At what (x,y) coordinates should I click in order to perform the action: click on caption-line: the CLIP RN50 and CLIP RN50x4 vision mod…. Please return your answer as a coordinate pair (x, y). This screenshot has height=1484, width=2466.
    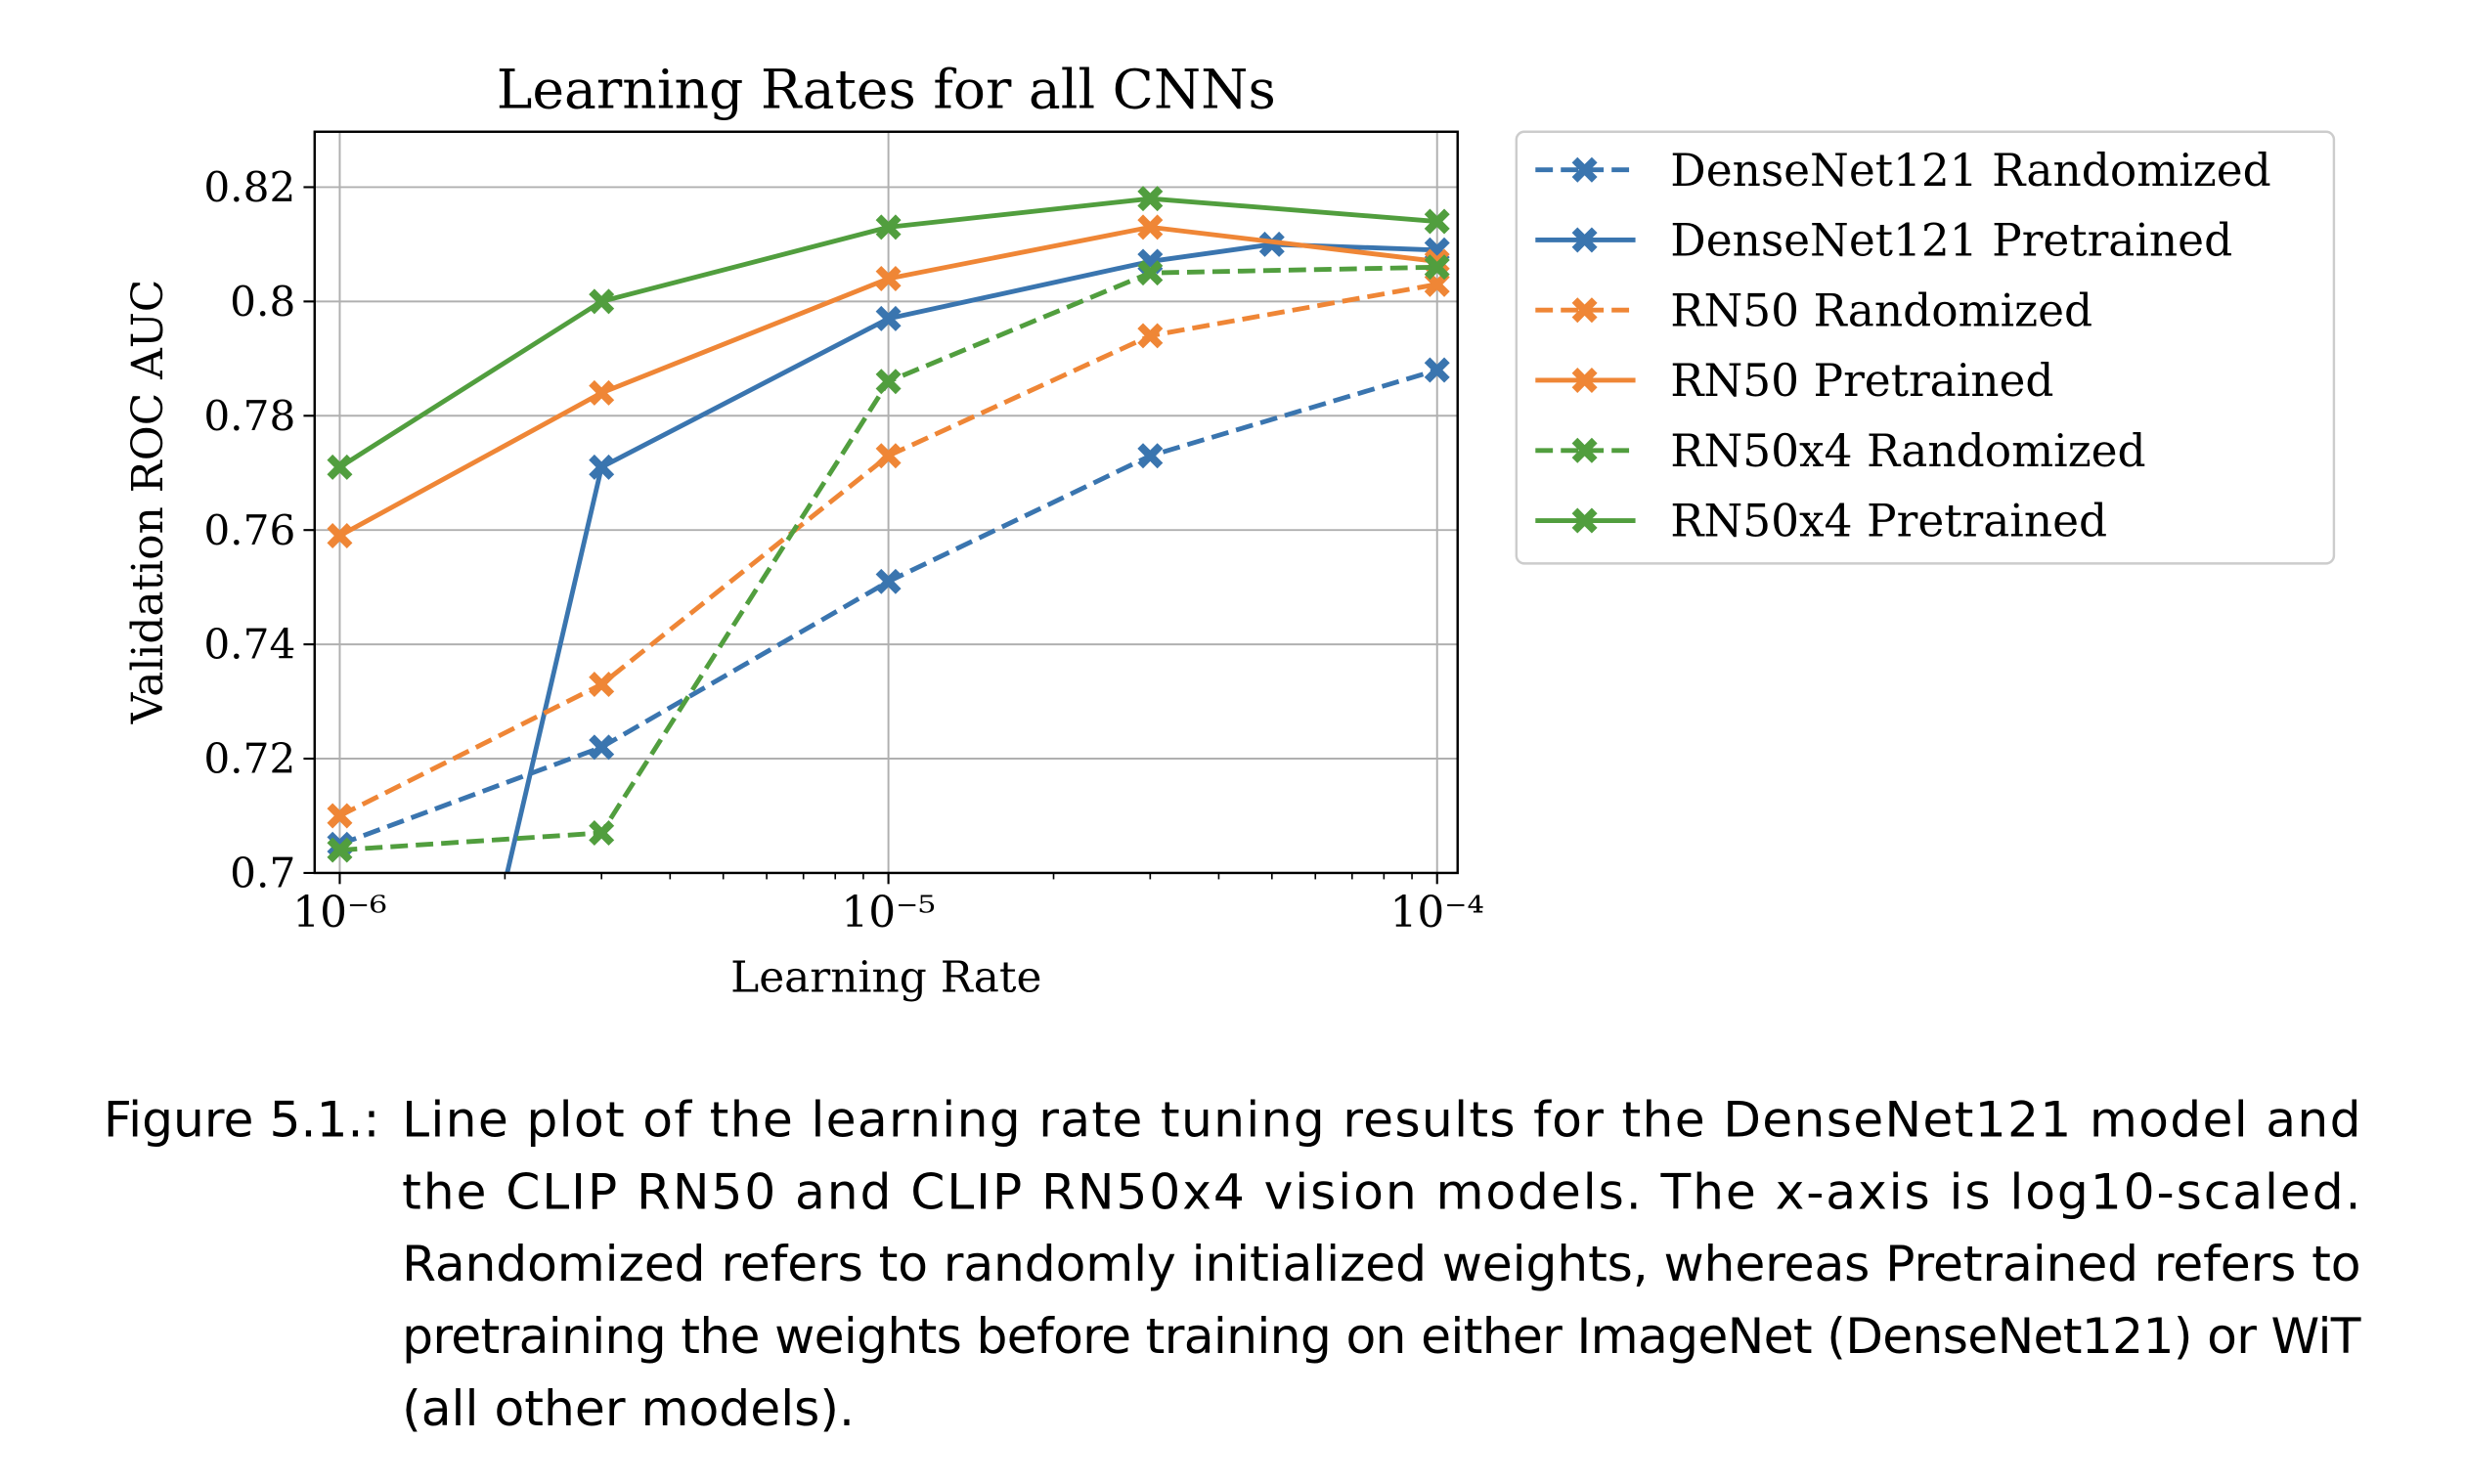
    Looking at the image, I should click on (1381, 1191).